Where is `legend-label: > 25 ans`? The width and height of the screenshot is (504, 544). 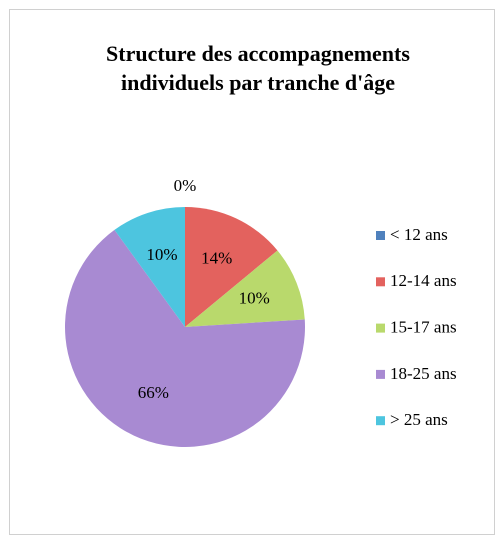
legend-label: > 25 ans is located at coordinates (419, 419).